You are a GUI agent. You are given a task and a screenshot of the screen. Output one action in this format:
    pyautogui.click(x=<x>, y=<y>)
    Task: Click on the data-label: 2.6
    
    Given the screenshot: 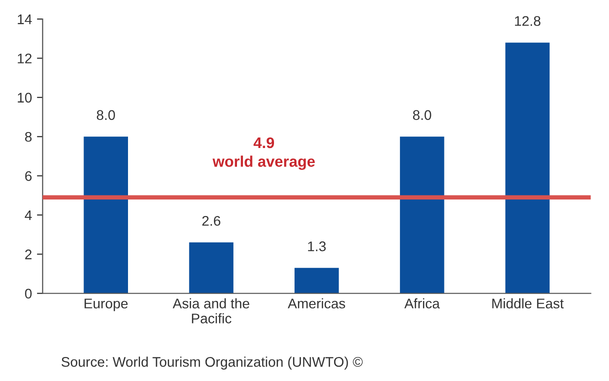 What is the action you would take?
    pyautogui.click(x=211, y=221)
    